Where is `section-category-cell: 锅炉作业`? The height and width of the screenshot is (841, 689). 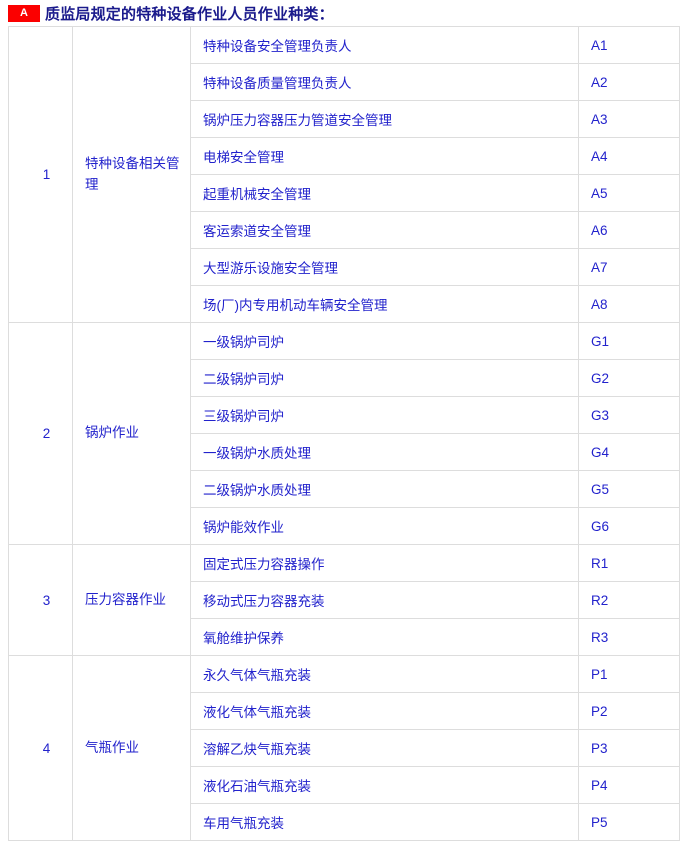
section-category-cell: 锅炉作业 is located at coordinates (131, 433).